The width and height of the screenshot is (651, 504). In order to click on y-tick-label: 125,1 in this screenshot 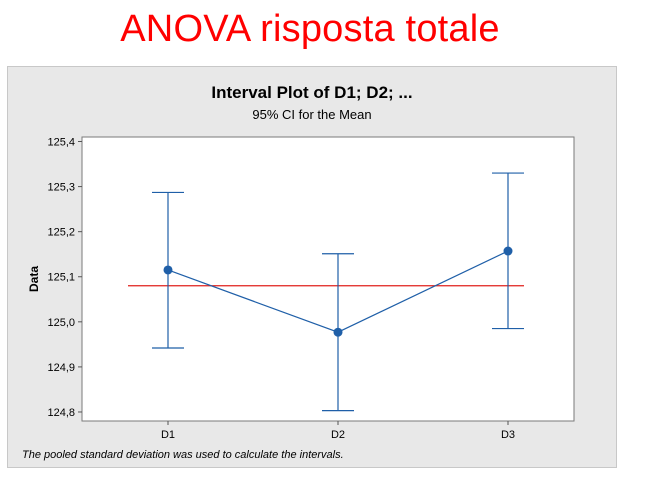, I will do `click(61, 278)`.